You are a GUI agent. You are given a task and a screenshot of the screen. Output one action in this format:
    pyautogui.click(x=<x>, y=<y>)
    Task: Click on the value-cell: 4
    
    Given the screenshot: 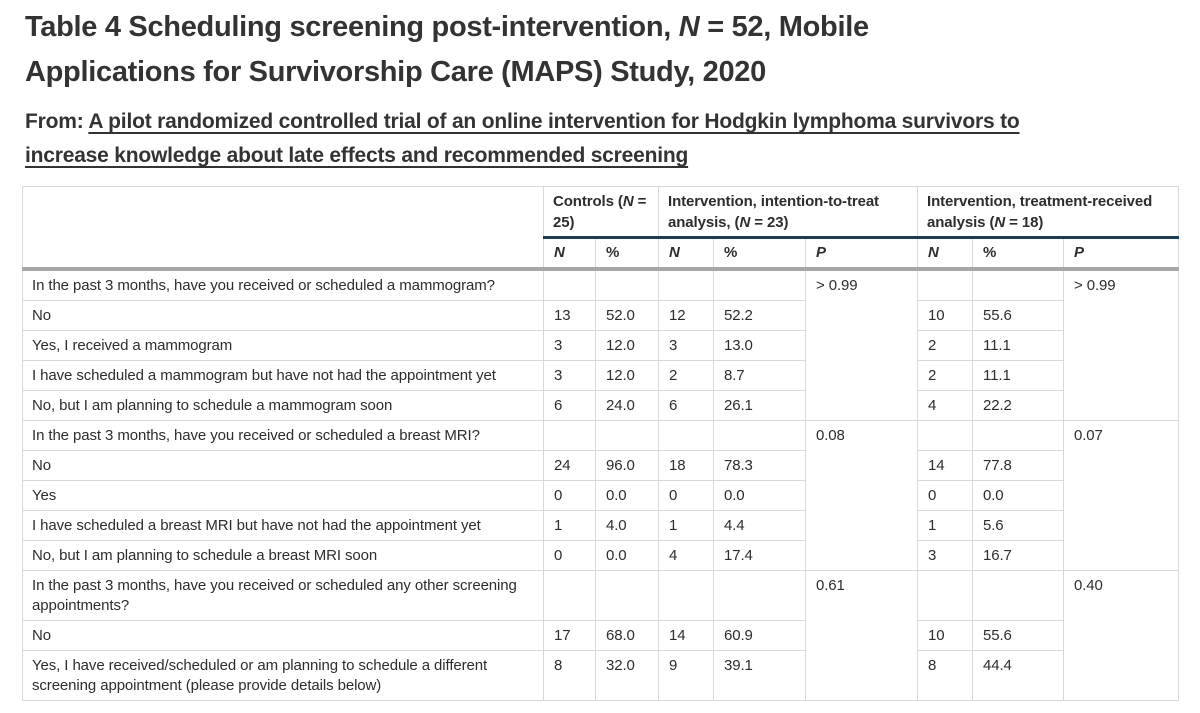 What is the action you would take?
    pyautogui.click(x=945, y=405)
    